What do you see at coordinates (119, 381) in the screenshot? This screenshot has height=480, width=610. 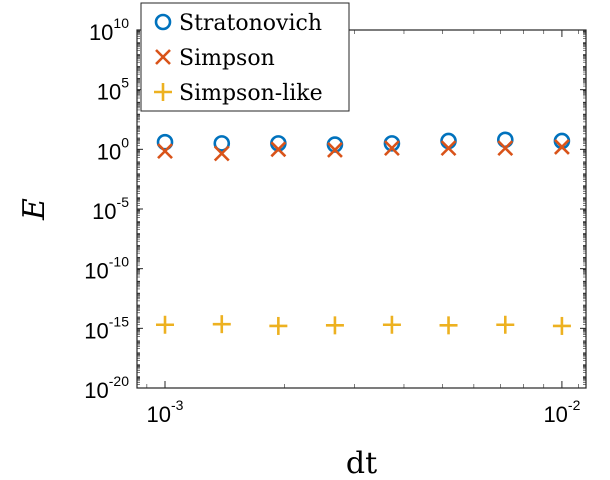 I see `y-tick-exponent: -20` at bounding box center [119, 381].